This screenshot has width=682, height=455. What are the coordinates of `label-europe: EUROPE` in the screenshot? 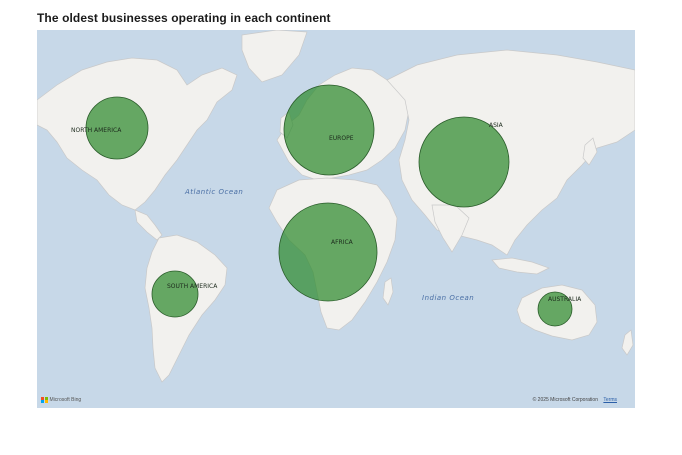 It's located at (341, 138).